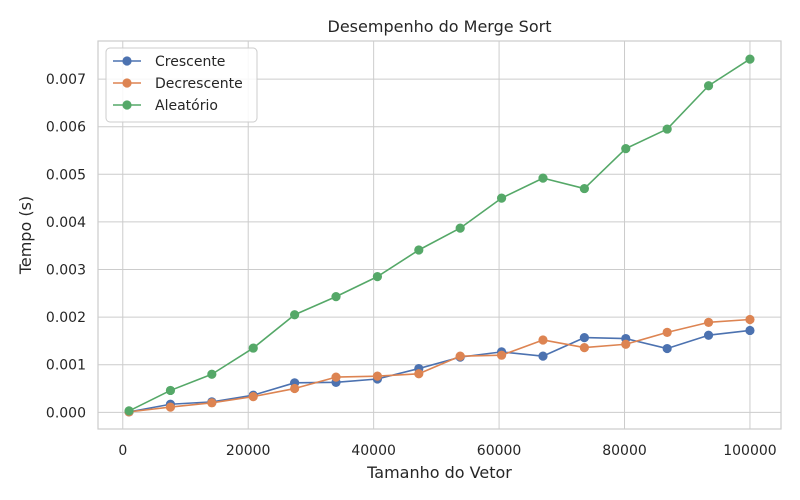 This screenshot has height=500, width=800. What do you see at coordinates (190, 62) in the screenshot?
I see `legend-label: Crescente` at bounding box center [190, 62].